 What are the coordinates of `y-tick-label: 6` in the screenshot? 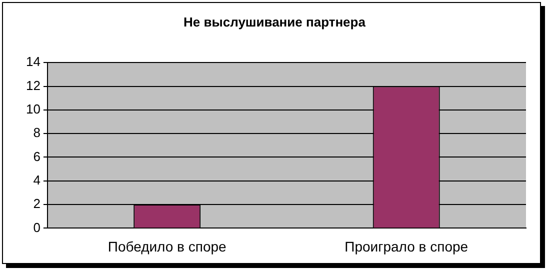 It's located at (36, 156).